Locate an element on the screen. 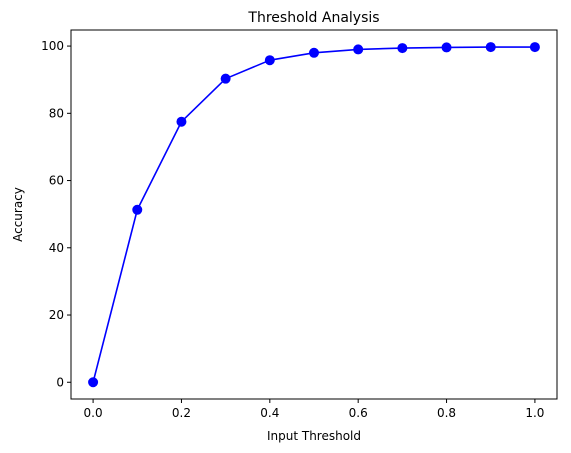 This screenshot has width=571, height=453. x-tick-label: 0.2 is located at coordinates (181, 413).